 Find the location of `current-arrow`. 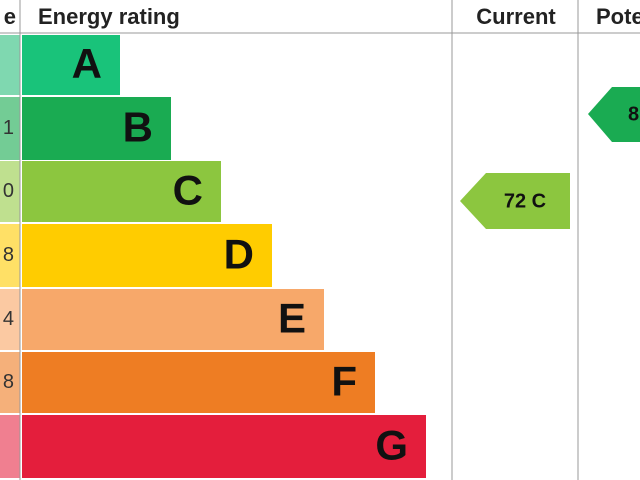

current-arrow is located at coordinates (515, 201).